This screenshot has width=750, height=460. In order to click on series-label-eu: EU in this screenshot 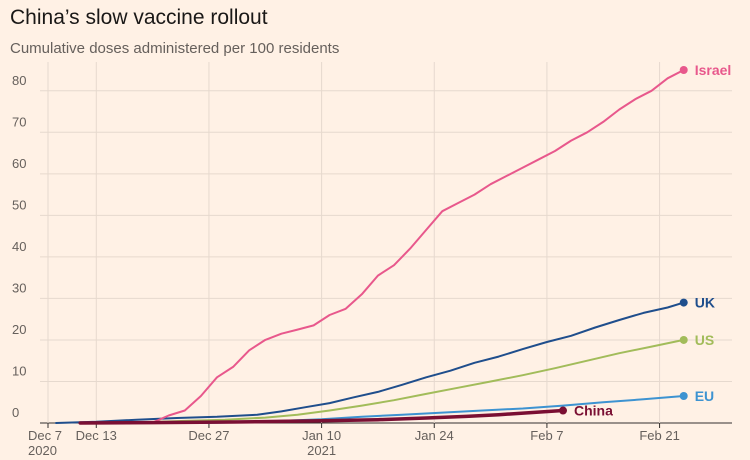, I will do `click(704, 396)`.